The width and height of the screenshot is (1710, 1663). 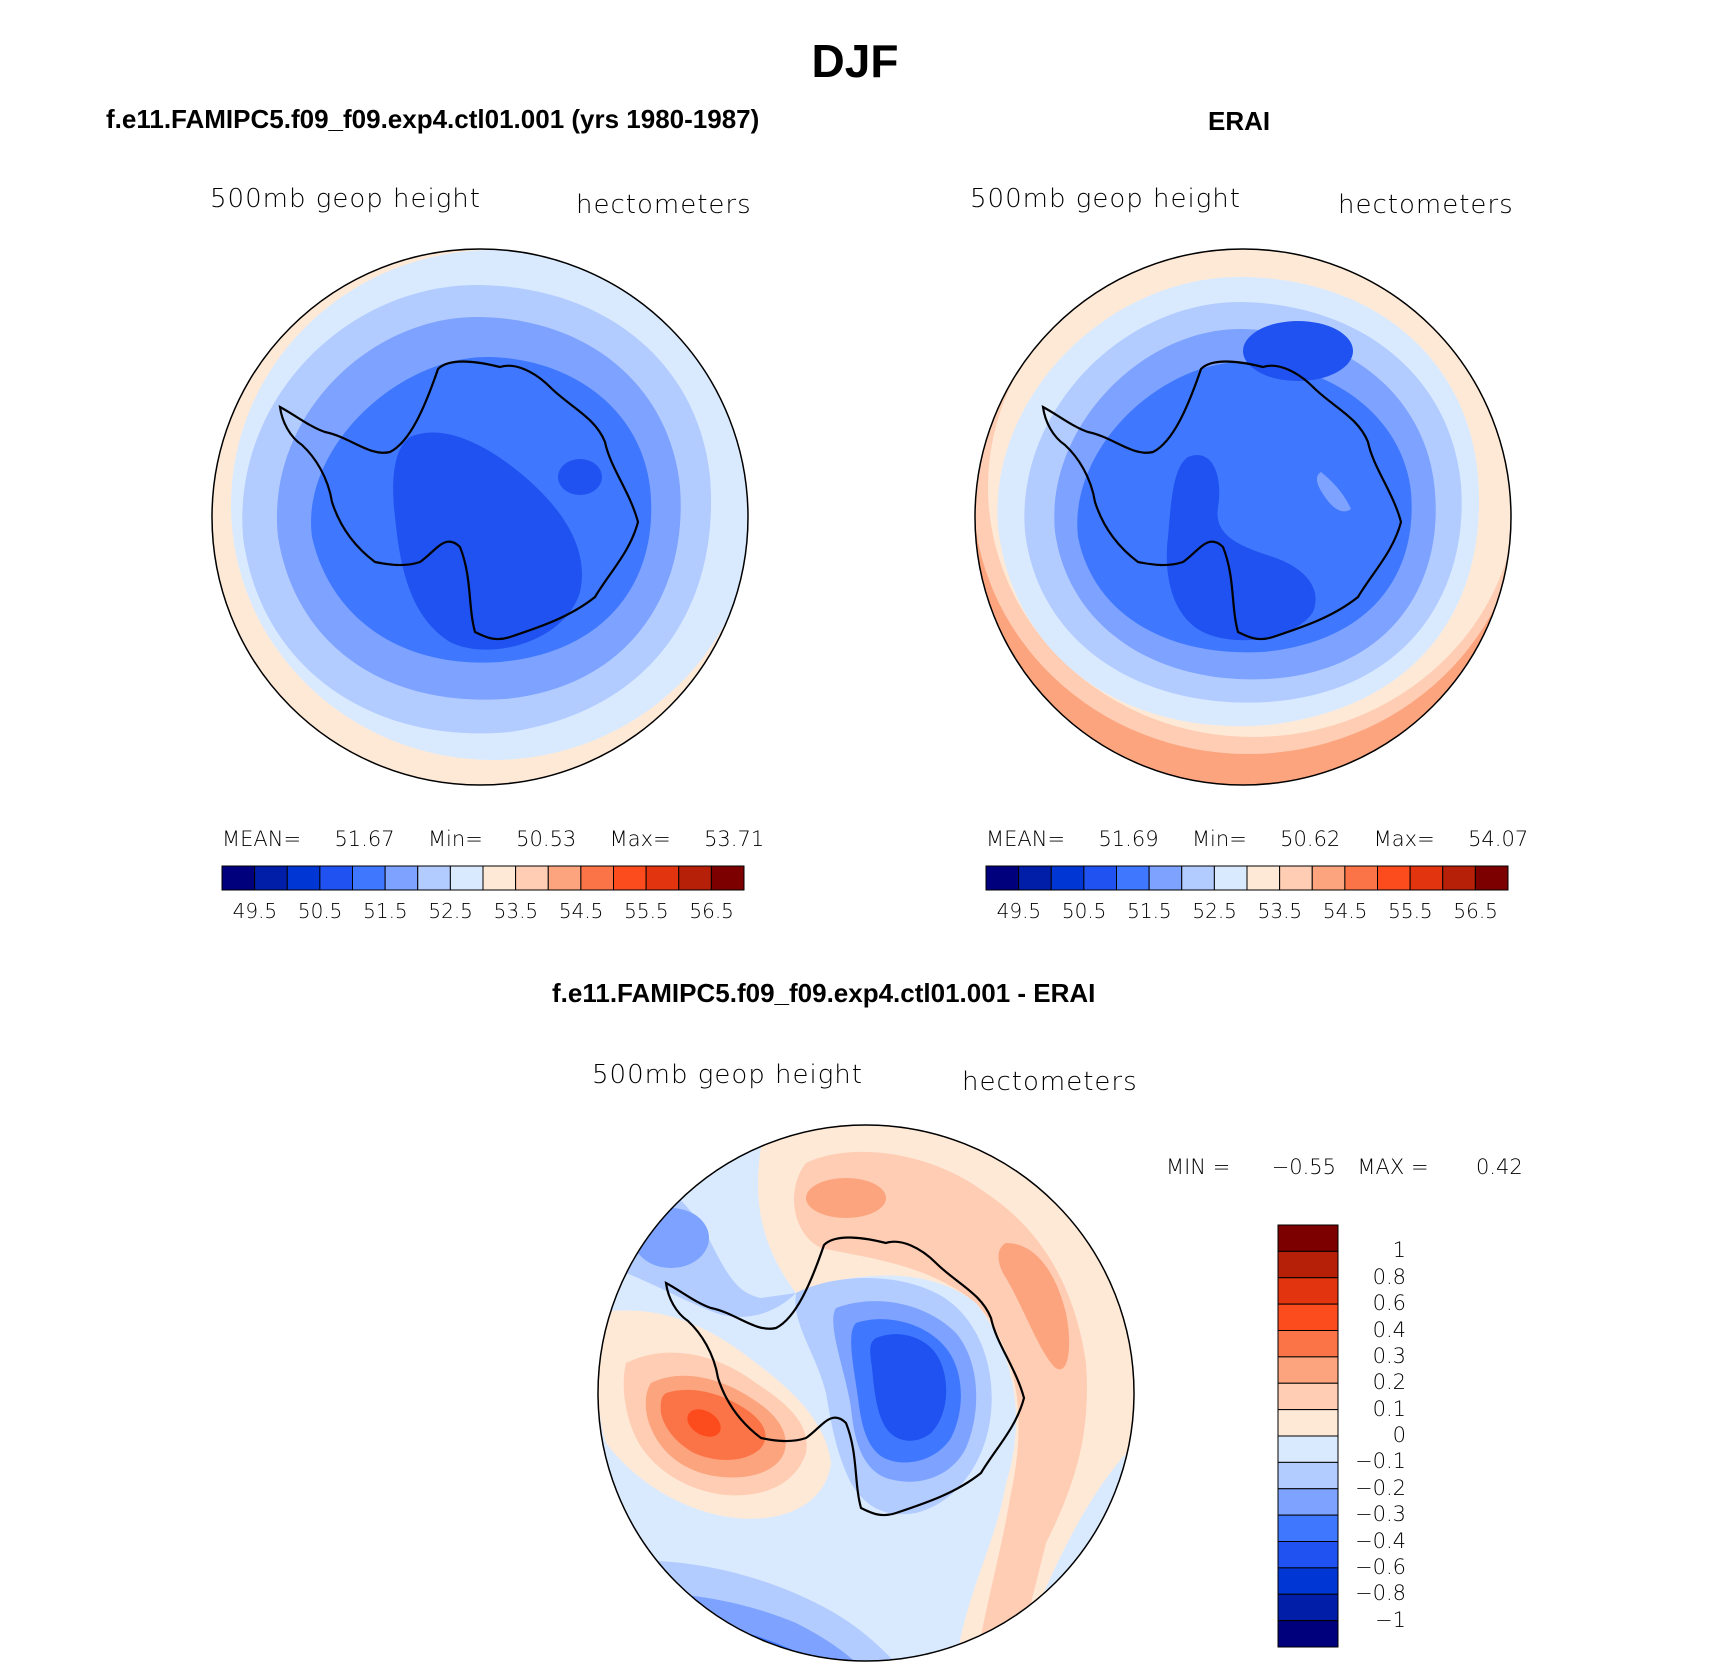 What do you see at coordinates (1380, 1593) in the screenshot?
I see `colorbar-tick-label: −0.8` at bounding box center [1380, 1593].